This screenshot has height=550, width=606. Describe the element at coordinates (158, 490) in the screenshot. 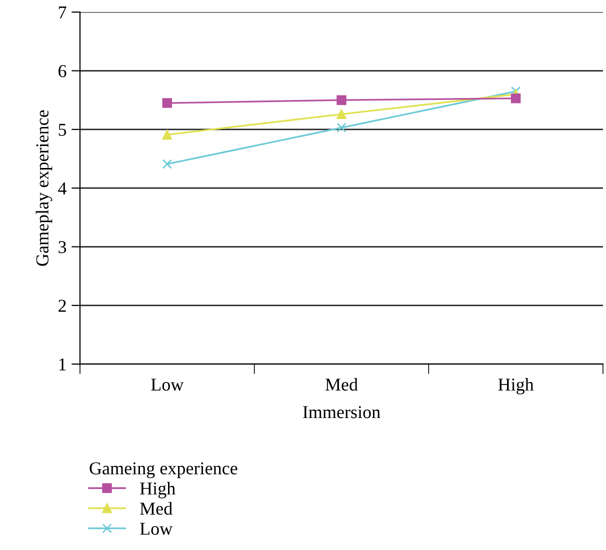

I see `legend-label: High` at that location.